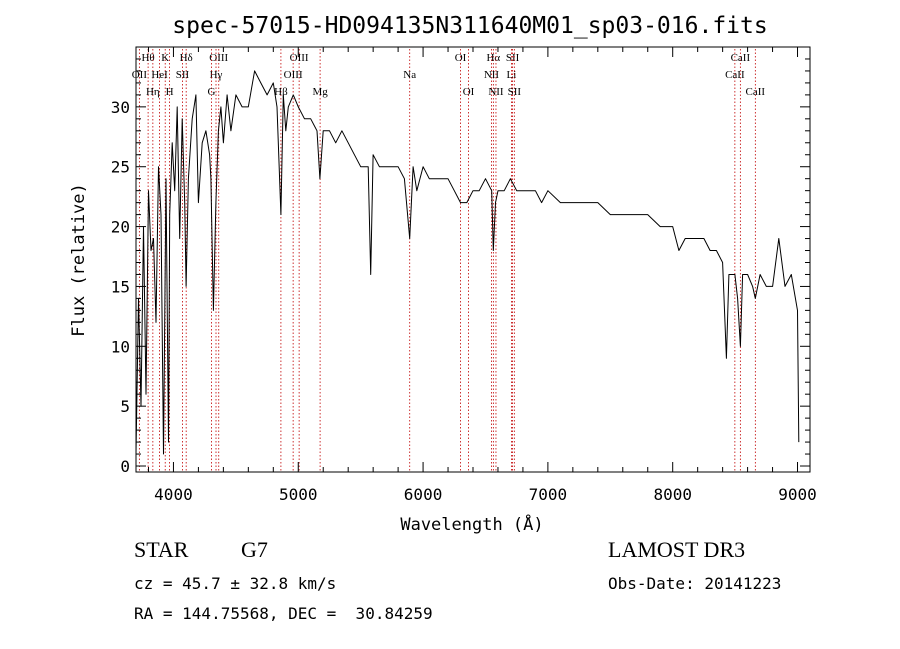 This screenshot has width=900, height=649. What do you see at coordinates (471, 524) in the screenshot?
I see `x-axis-label: Wavelength (Å)` at bounding box center [471, 524].